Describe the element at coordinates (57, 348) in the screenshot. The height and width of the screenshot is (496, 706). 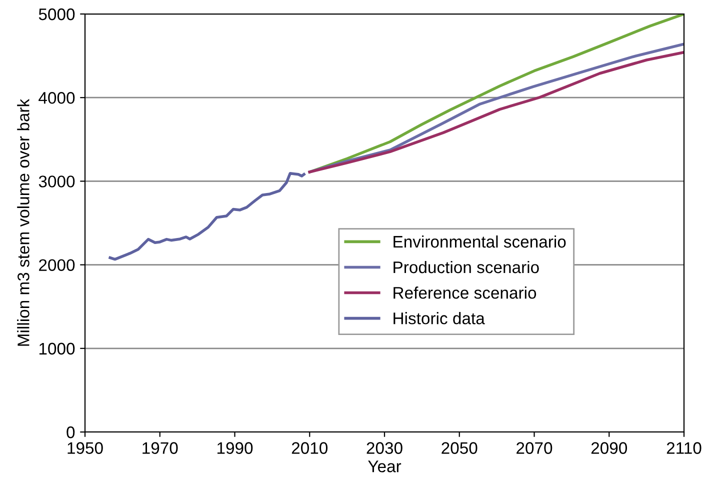
I see `y-tick-label: 1000` at that location.